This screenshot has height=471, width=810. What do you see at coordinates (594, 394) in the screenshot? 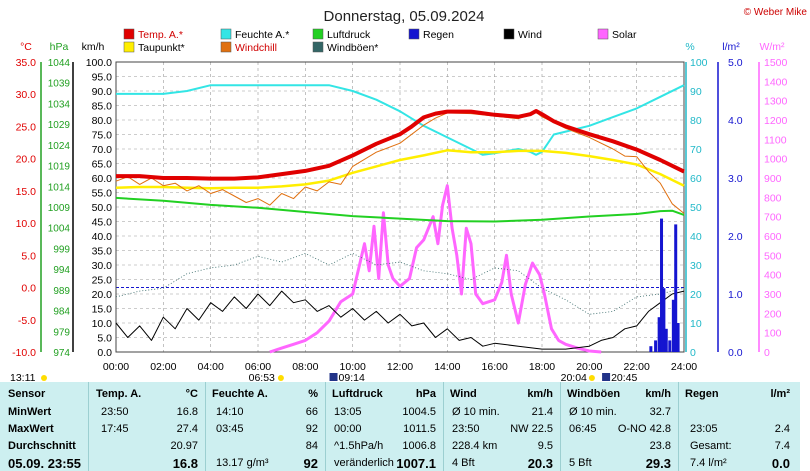
I see `table-cell: Windböen` at bounding box center [594, 394].